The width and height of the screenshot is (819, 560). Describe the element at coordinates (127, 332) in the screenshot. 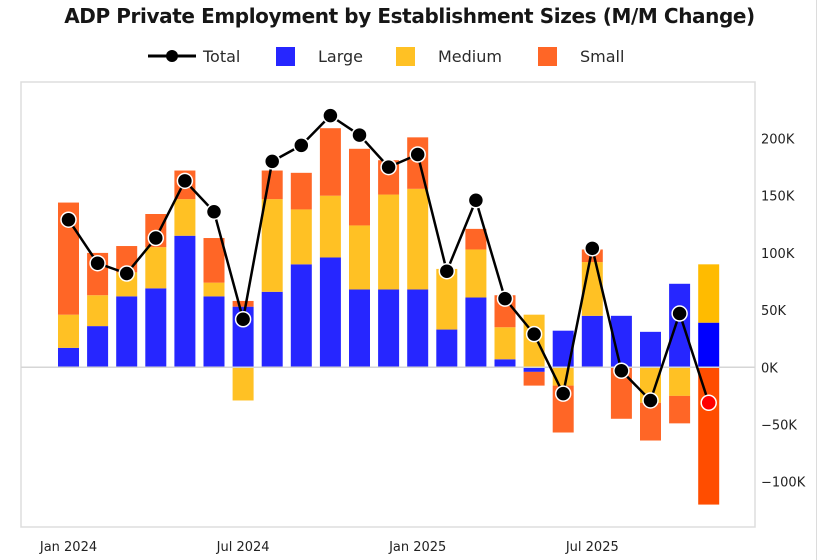

I see `bar-large-mar-2024` at that location.